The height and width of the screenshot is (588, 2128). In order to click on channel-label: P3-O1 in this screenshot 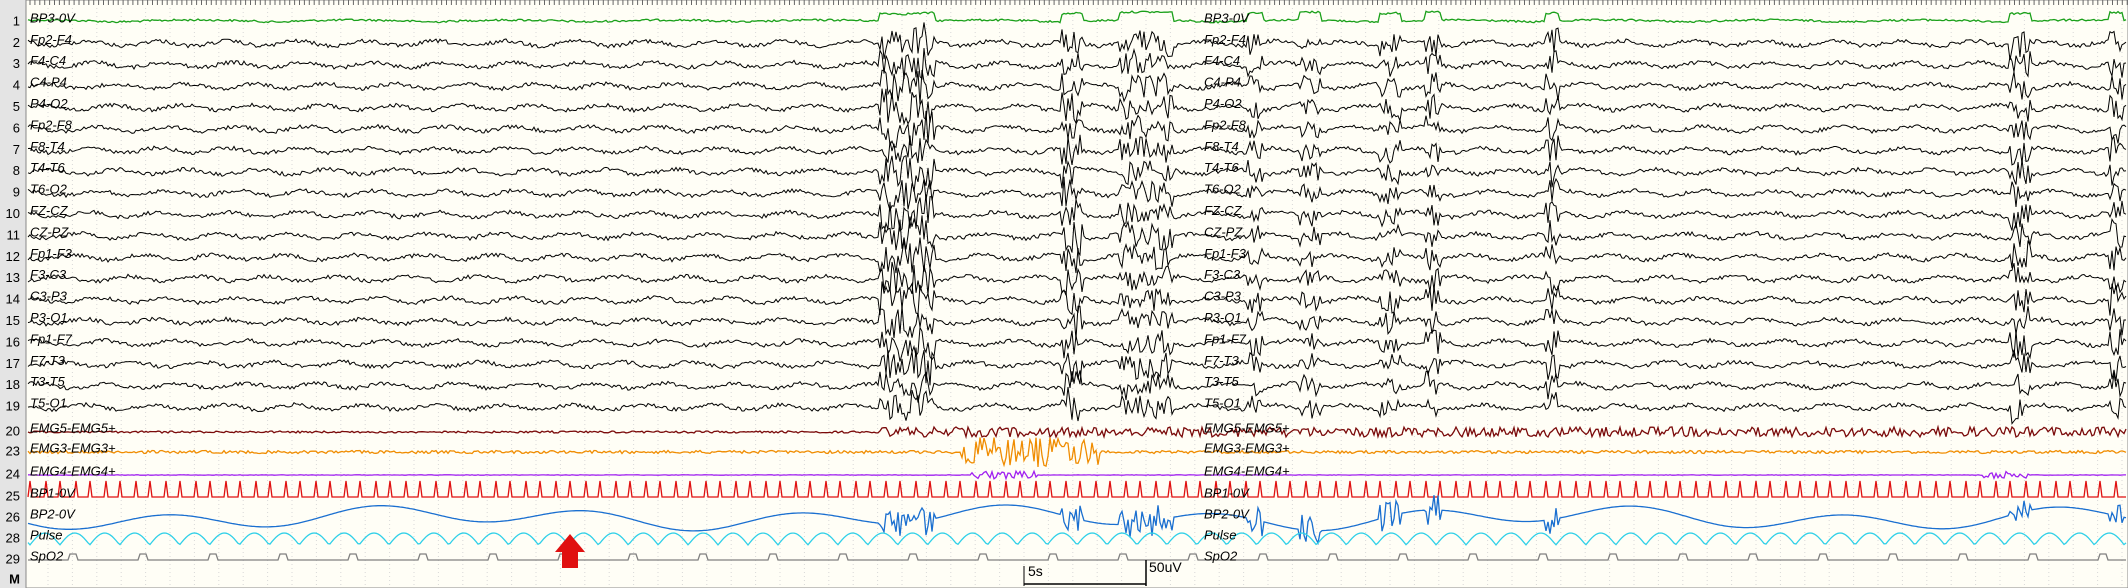, I will do `click(49, 317)`.